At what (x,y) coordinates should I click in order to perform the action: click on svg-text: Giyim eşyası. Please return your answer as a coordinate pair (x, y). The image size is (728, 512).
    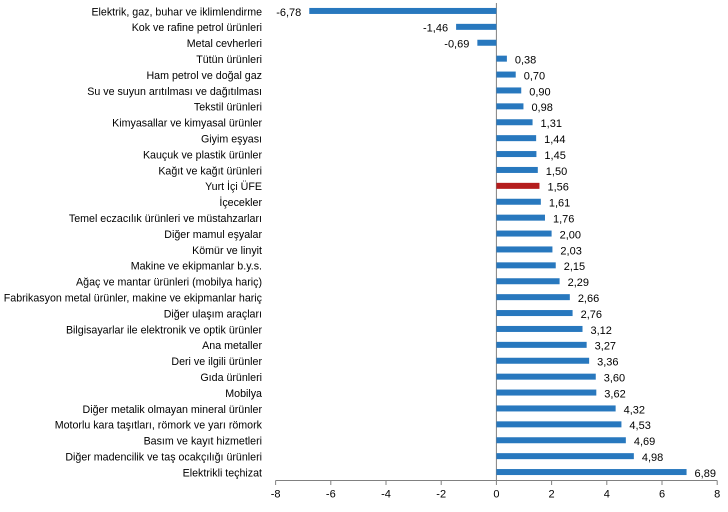
    Looking at the image, I should click on (231, 139).